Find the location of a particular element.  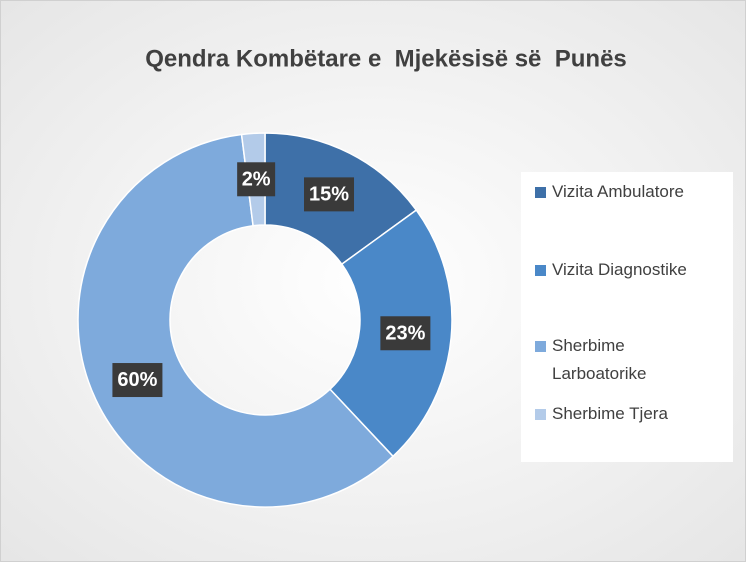

chart-title: Qendra Kombëtare e Mjekësisë së Punës is located at coordinates (386, 58).